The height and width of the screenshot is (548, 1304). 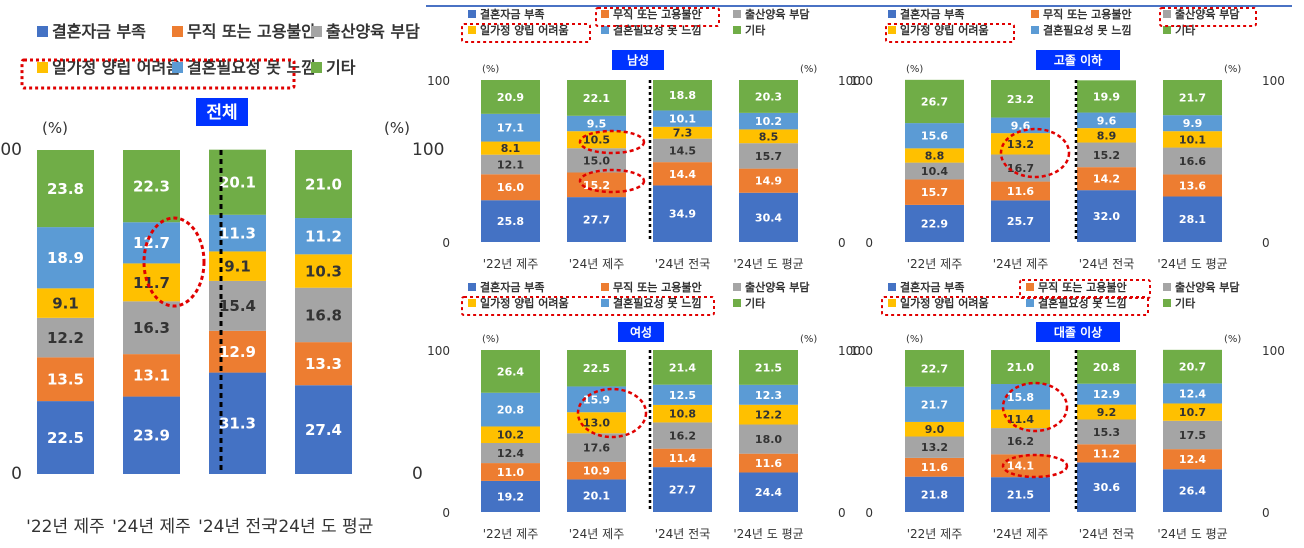 What do you see at coordinates (638, 60) in the screenshot?
I see `panel-title-box` at bounding box center [638, 60].